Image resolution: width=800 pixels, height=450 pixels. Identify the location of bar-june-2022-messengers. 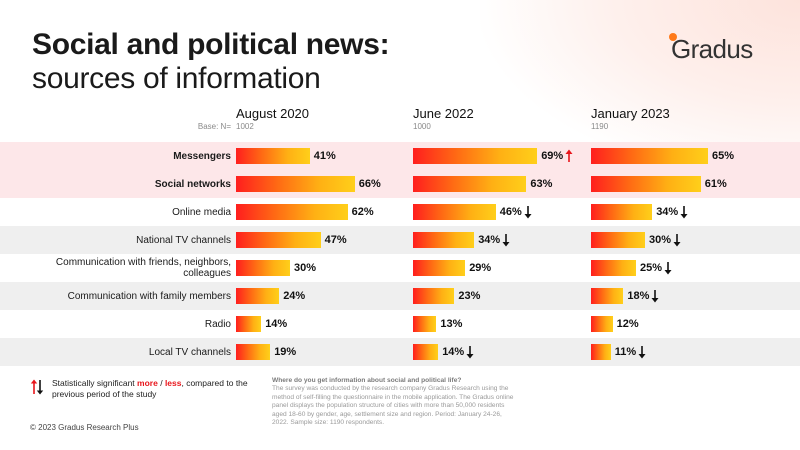
(475, 156).